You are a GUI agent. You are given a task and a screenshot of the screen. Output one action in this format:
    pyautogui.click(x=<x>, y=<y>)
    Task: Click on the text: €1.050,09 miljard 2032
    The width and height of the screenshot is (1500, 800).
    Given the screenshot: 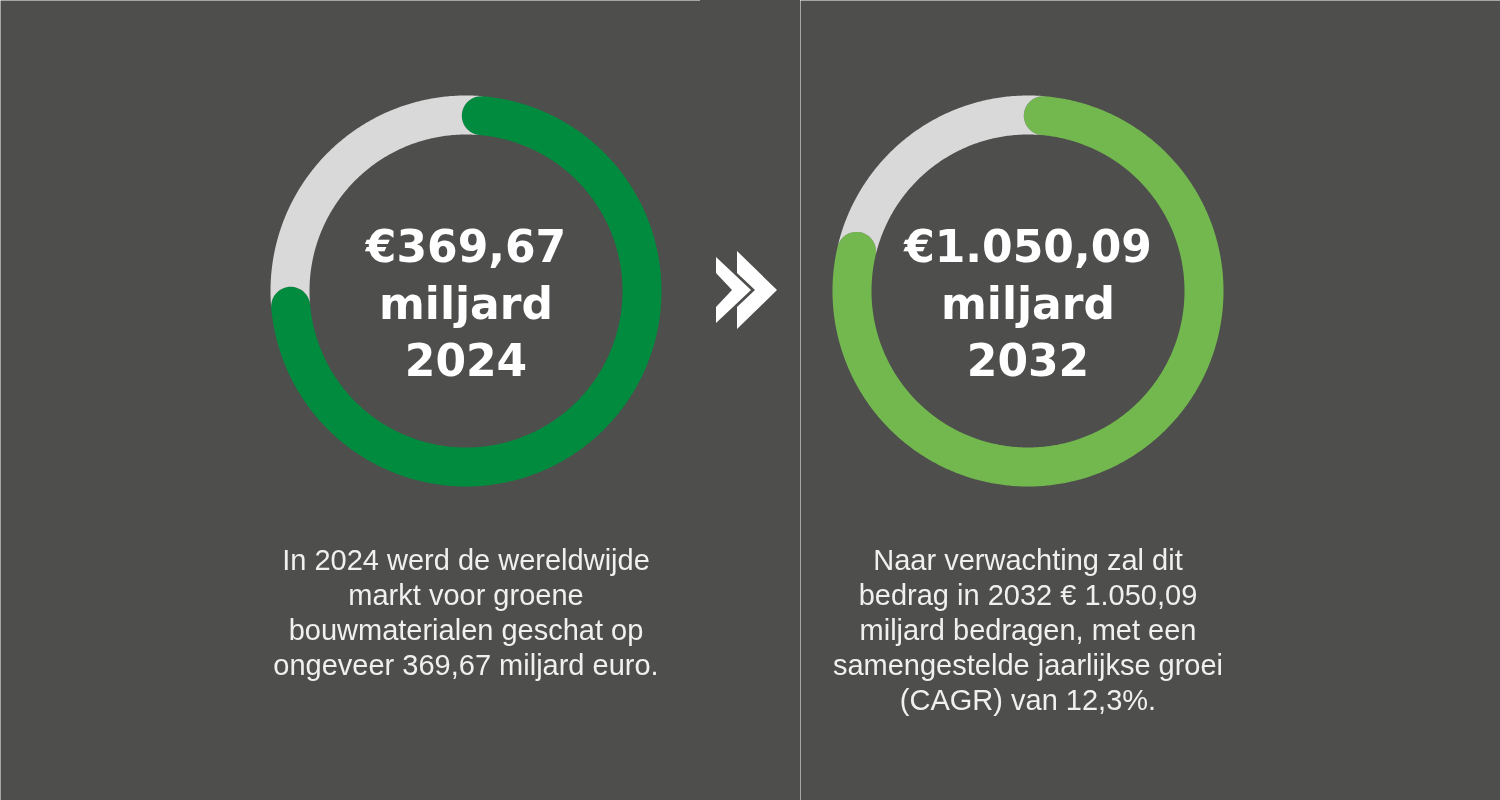 What is the action you would take?
    pyautogui.click(x=1027, y=304)
    